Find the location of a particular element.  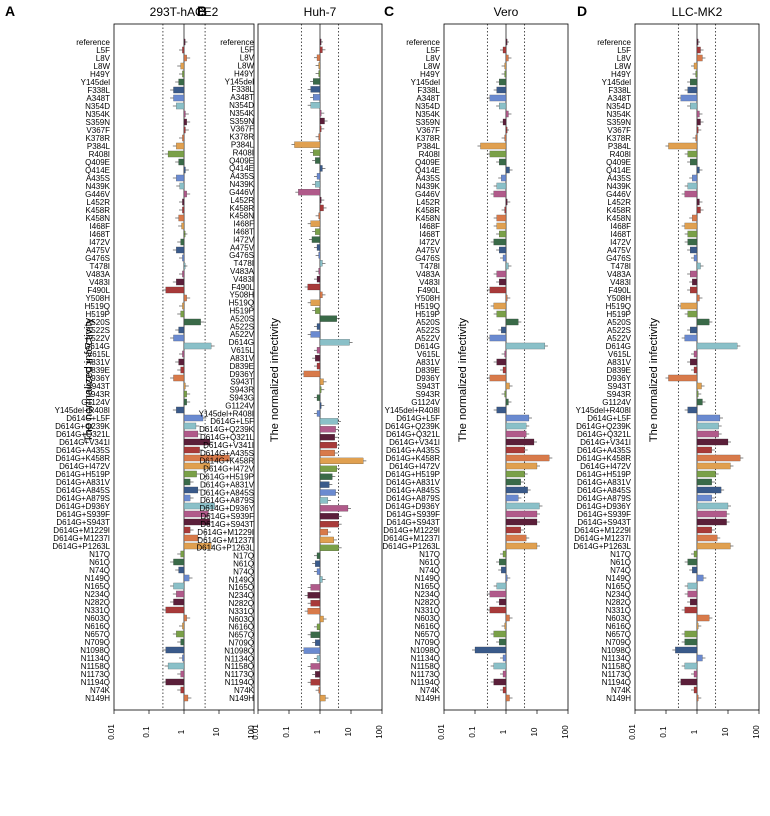

bar-n1134q is located at coordinates (699, 658).